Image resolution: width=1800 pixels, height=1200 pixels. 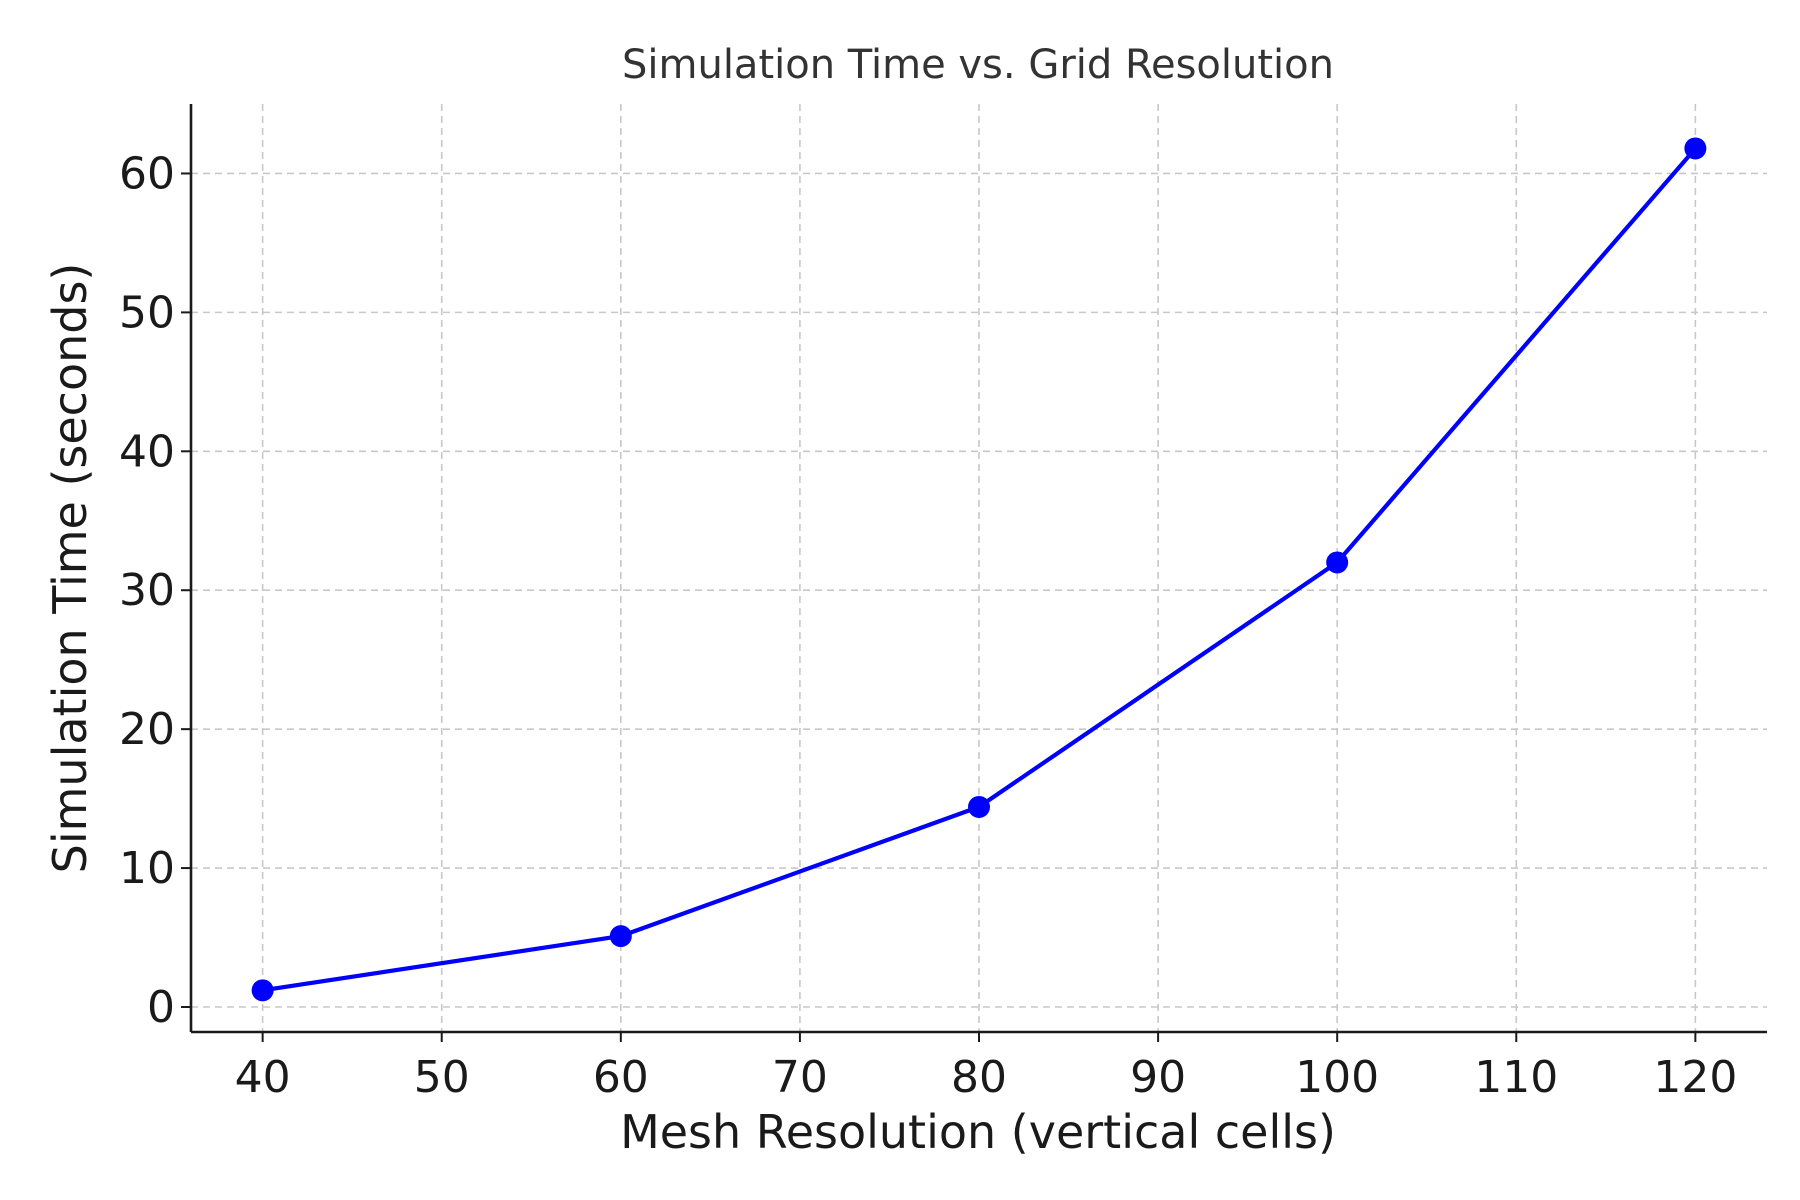 I want to click on x-tick-label: 40, so click(x=263, y=1077).